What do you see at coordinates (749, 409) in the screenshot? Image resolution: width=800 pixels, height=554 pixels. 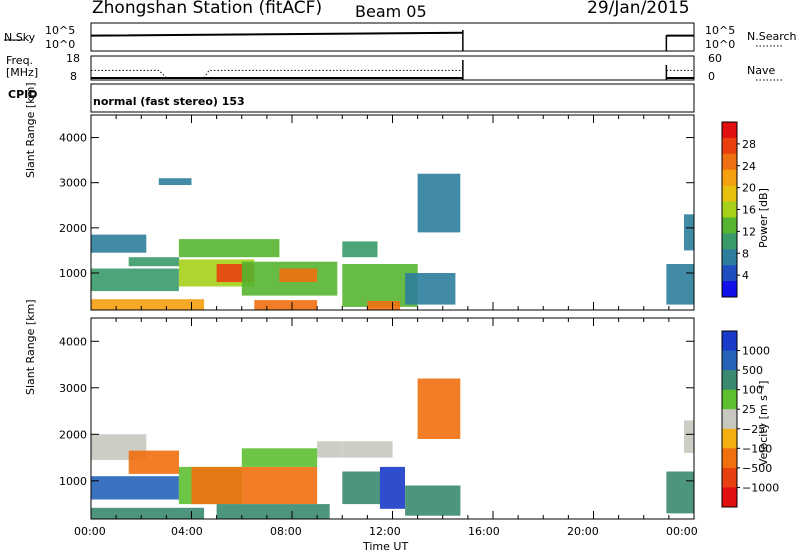 I see `colorbar-tick-label-1-3: 25` at bounding box center [749, 409].